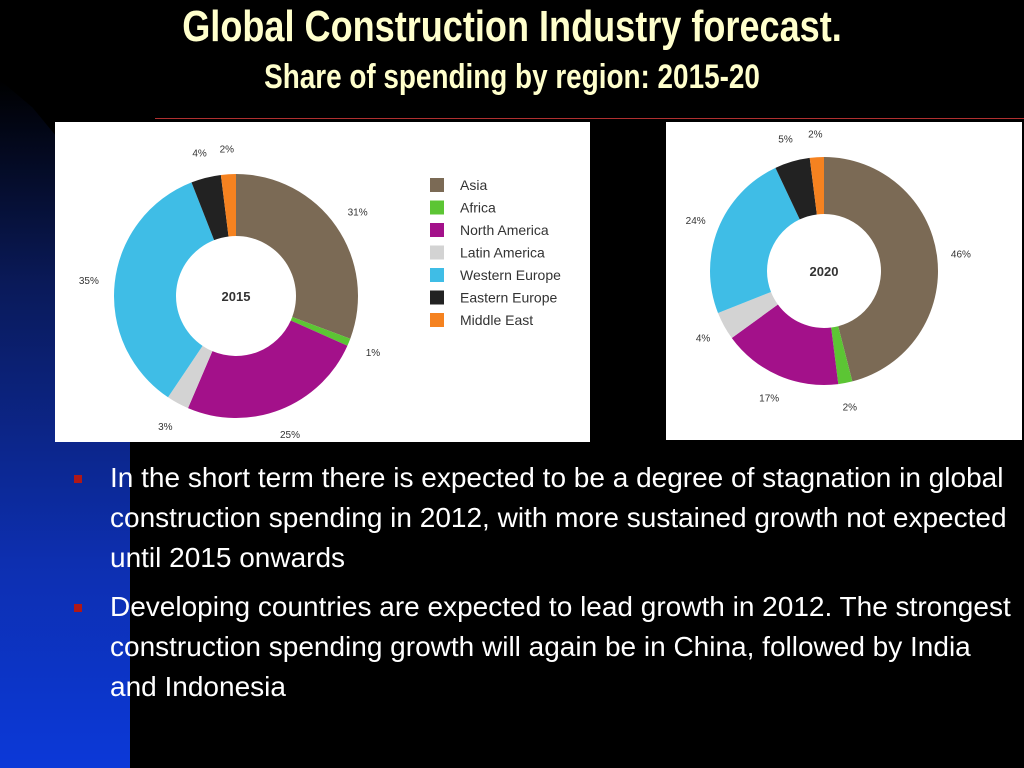 The image size is (1024, 768). Describe the element at coordinates (437, 185) in the screenshot. I see `legend-swatch-asia` at that location.